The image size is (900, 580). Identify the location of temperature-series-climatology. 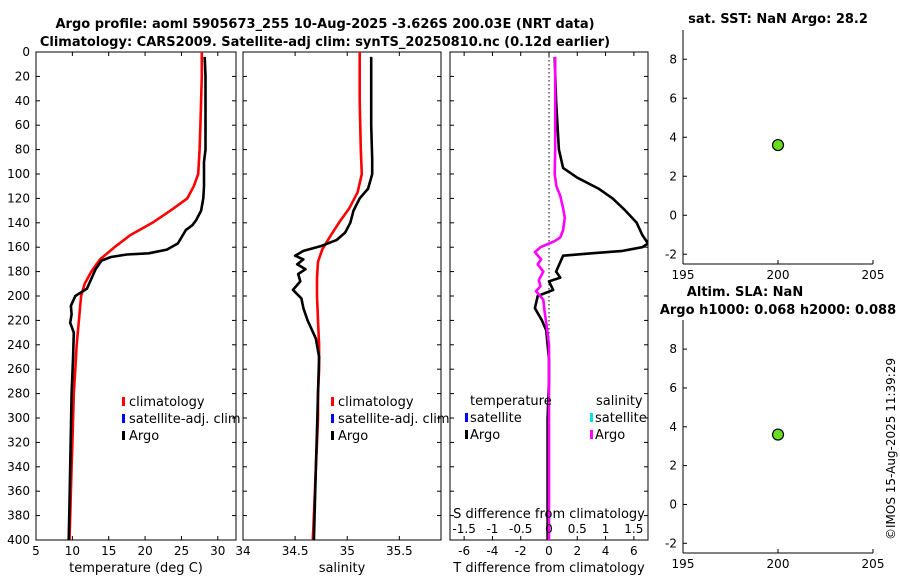
(136, 296).